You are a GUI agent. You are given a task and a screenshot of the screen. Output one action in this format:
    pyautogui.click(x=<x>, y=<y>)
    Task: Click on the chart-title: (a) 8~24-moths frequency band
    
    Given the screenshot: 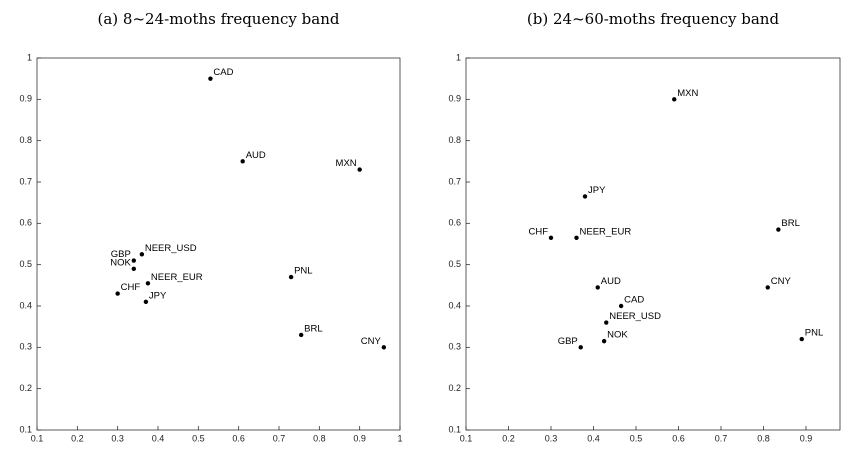 What is the action you would take?
    pyautogui.click(x=219, y=19)
    